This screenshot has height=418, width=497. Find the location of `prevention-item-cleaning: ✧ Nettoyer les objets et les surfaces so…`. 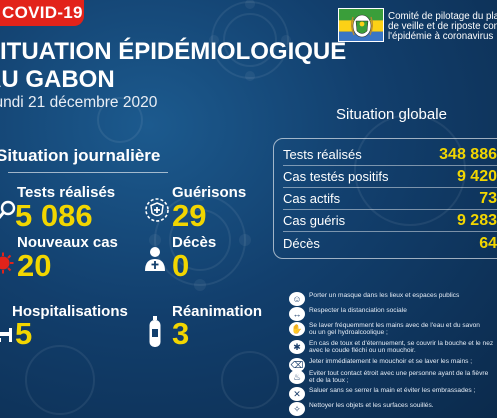

prevention-item-cleaning: ✧ Nettoyer les objets et les surfaces so… is located at coordinates (393, 409).